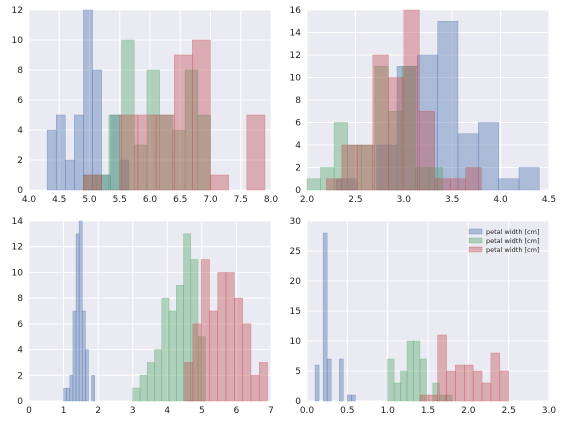  Describe the element at coordinates (150, 200) in the screenshot. I see `x-tick-label: 6.0` at that location.